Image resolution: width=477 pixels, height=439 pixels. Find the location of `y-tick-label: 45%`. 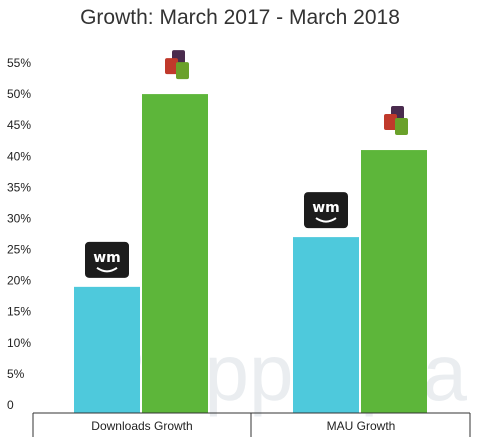

y-tick-label: 45% is located at coordinates (19, 125).